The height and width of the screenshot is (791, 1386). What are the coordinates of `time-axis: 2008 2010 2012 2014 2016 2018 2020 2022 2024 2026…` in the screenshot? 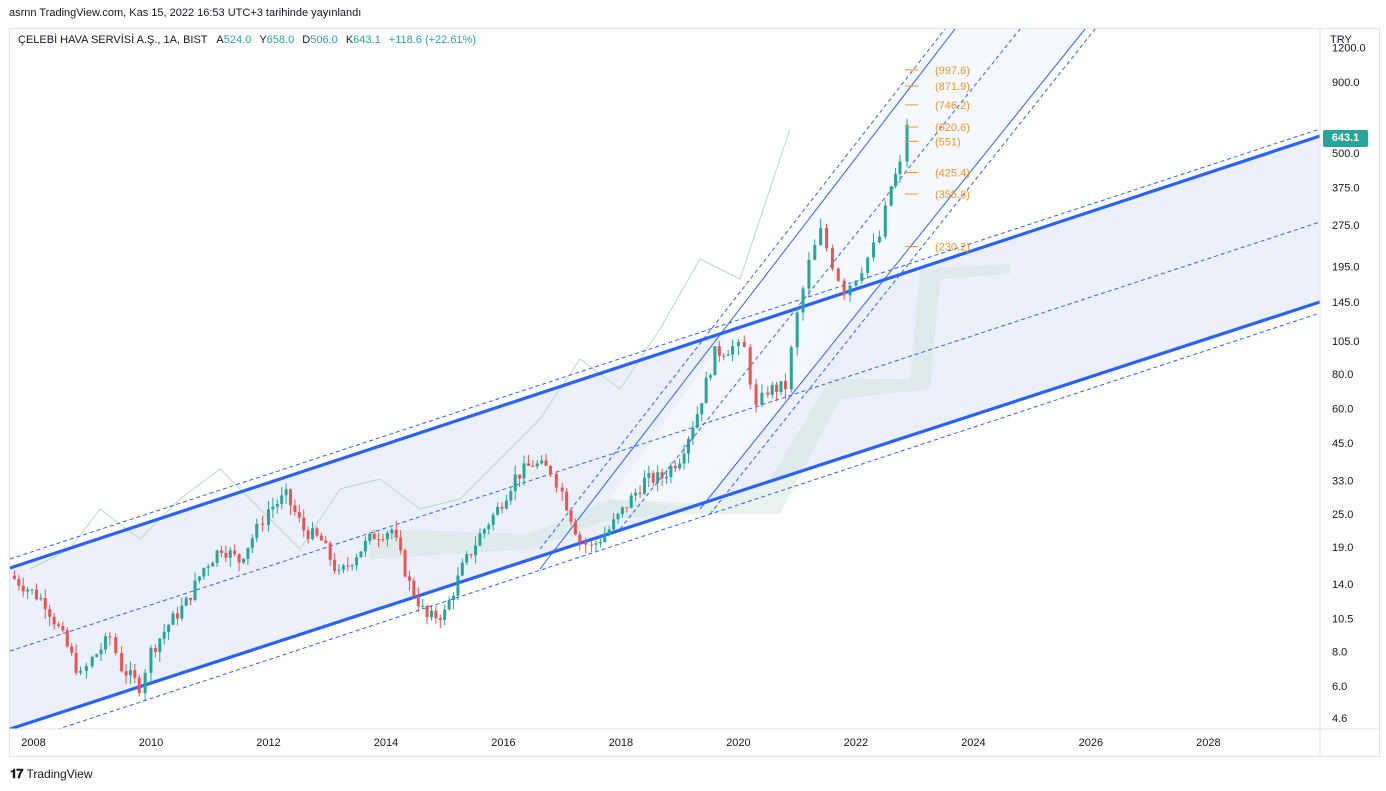 It's located at (620, 743).